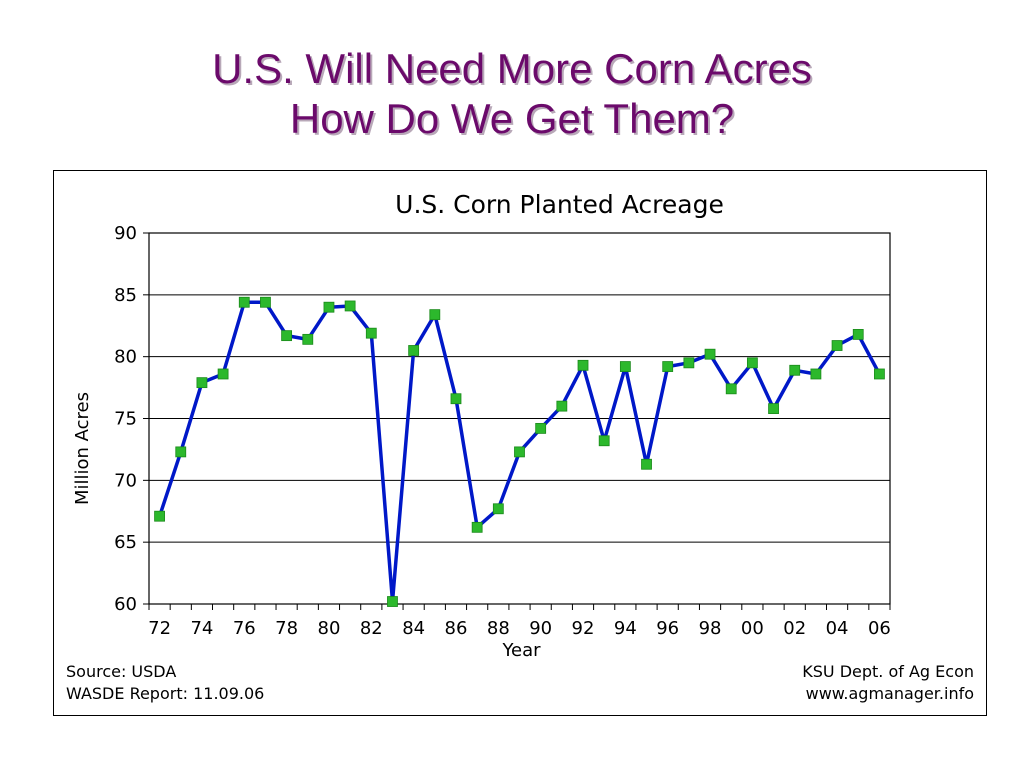  What do you see at coordinates (201, 628) in the screenshot?
I see `x-tick-label: 74` at bounding box center [201, 628].